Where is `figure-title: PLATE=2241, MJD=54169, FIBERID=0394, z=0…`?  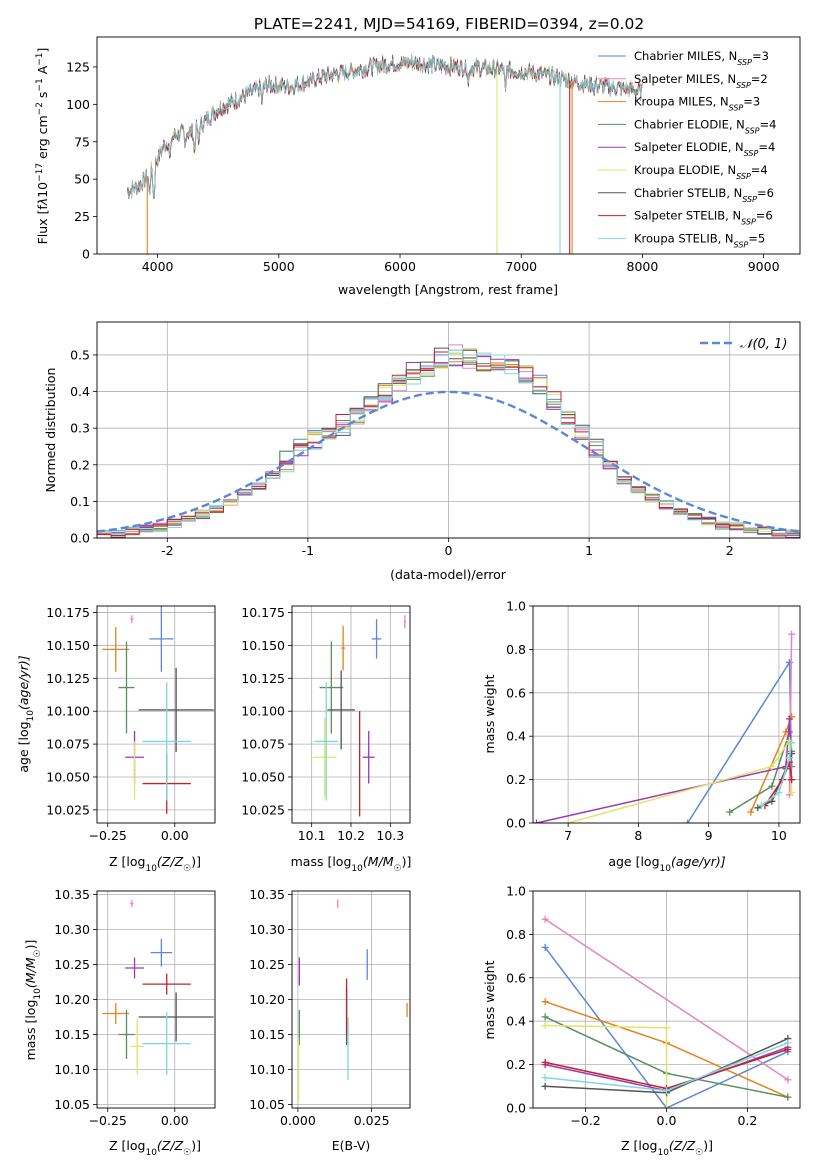 figure-title: PLATE=2241, MJD=54169, FIBERID=0394, z=0… is located at coordinates (449, 24).